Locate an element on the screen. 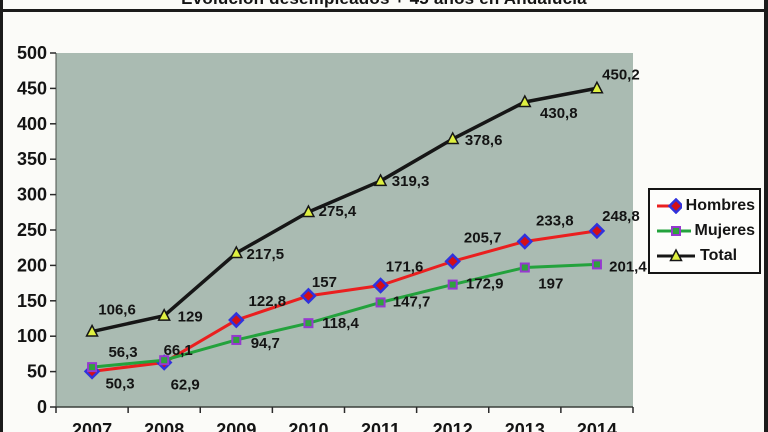 This screenshot has width=768, height=432. x-tick-label: 2009 is located at coordinates (236, 426).